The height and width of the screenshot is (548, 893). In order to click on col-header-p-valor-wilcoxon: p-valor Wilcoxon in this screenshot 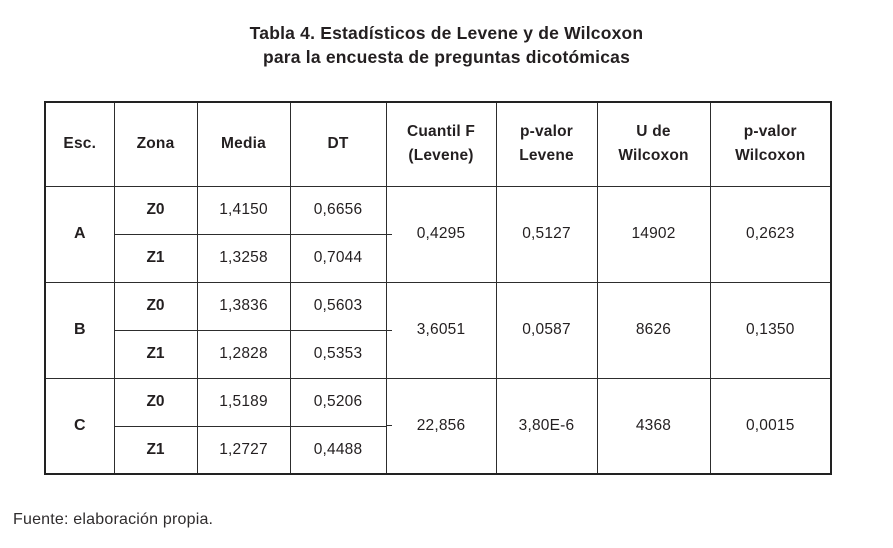, I will do `click(770, 144)`.